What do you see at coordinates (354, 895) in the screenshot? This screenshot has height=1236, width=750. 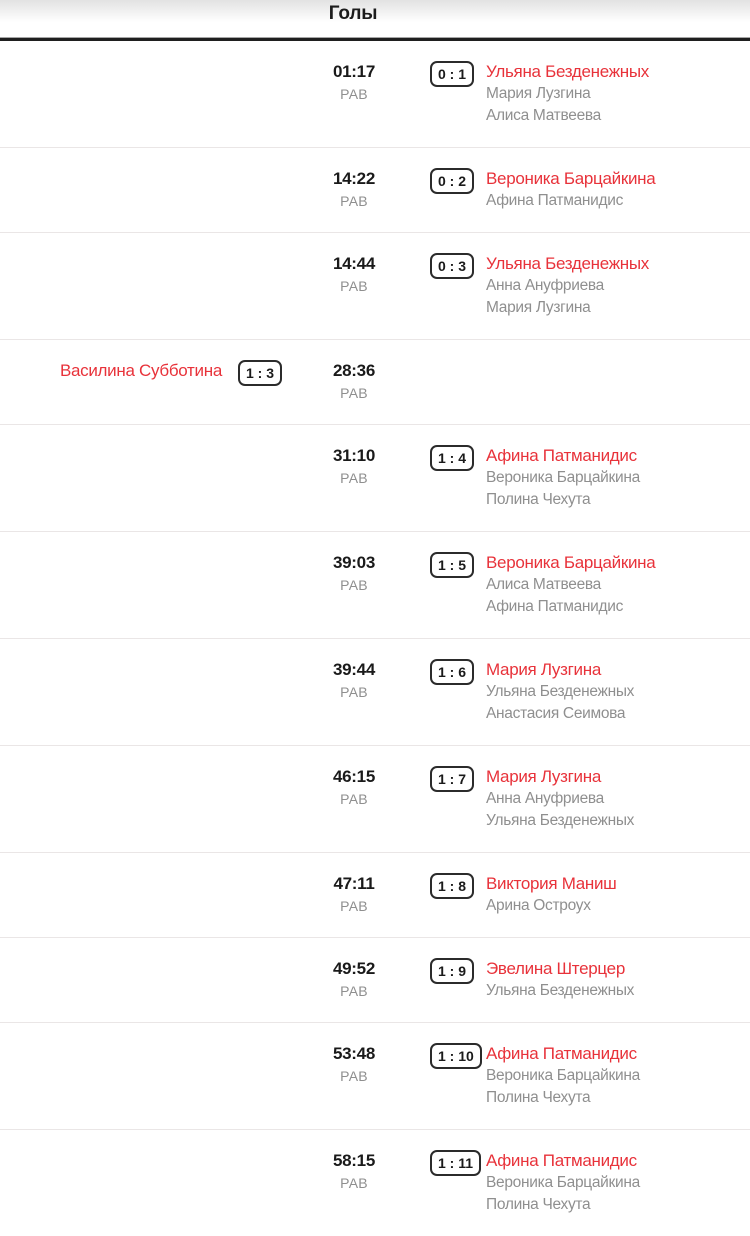 I see `goal-time-cell: 47:11 РАВ` at bounding box center [354, 895].